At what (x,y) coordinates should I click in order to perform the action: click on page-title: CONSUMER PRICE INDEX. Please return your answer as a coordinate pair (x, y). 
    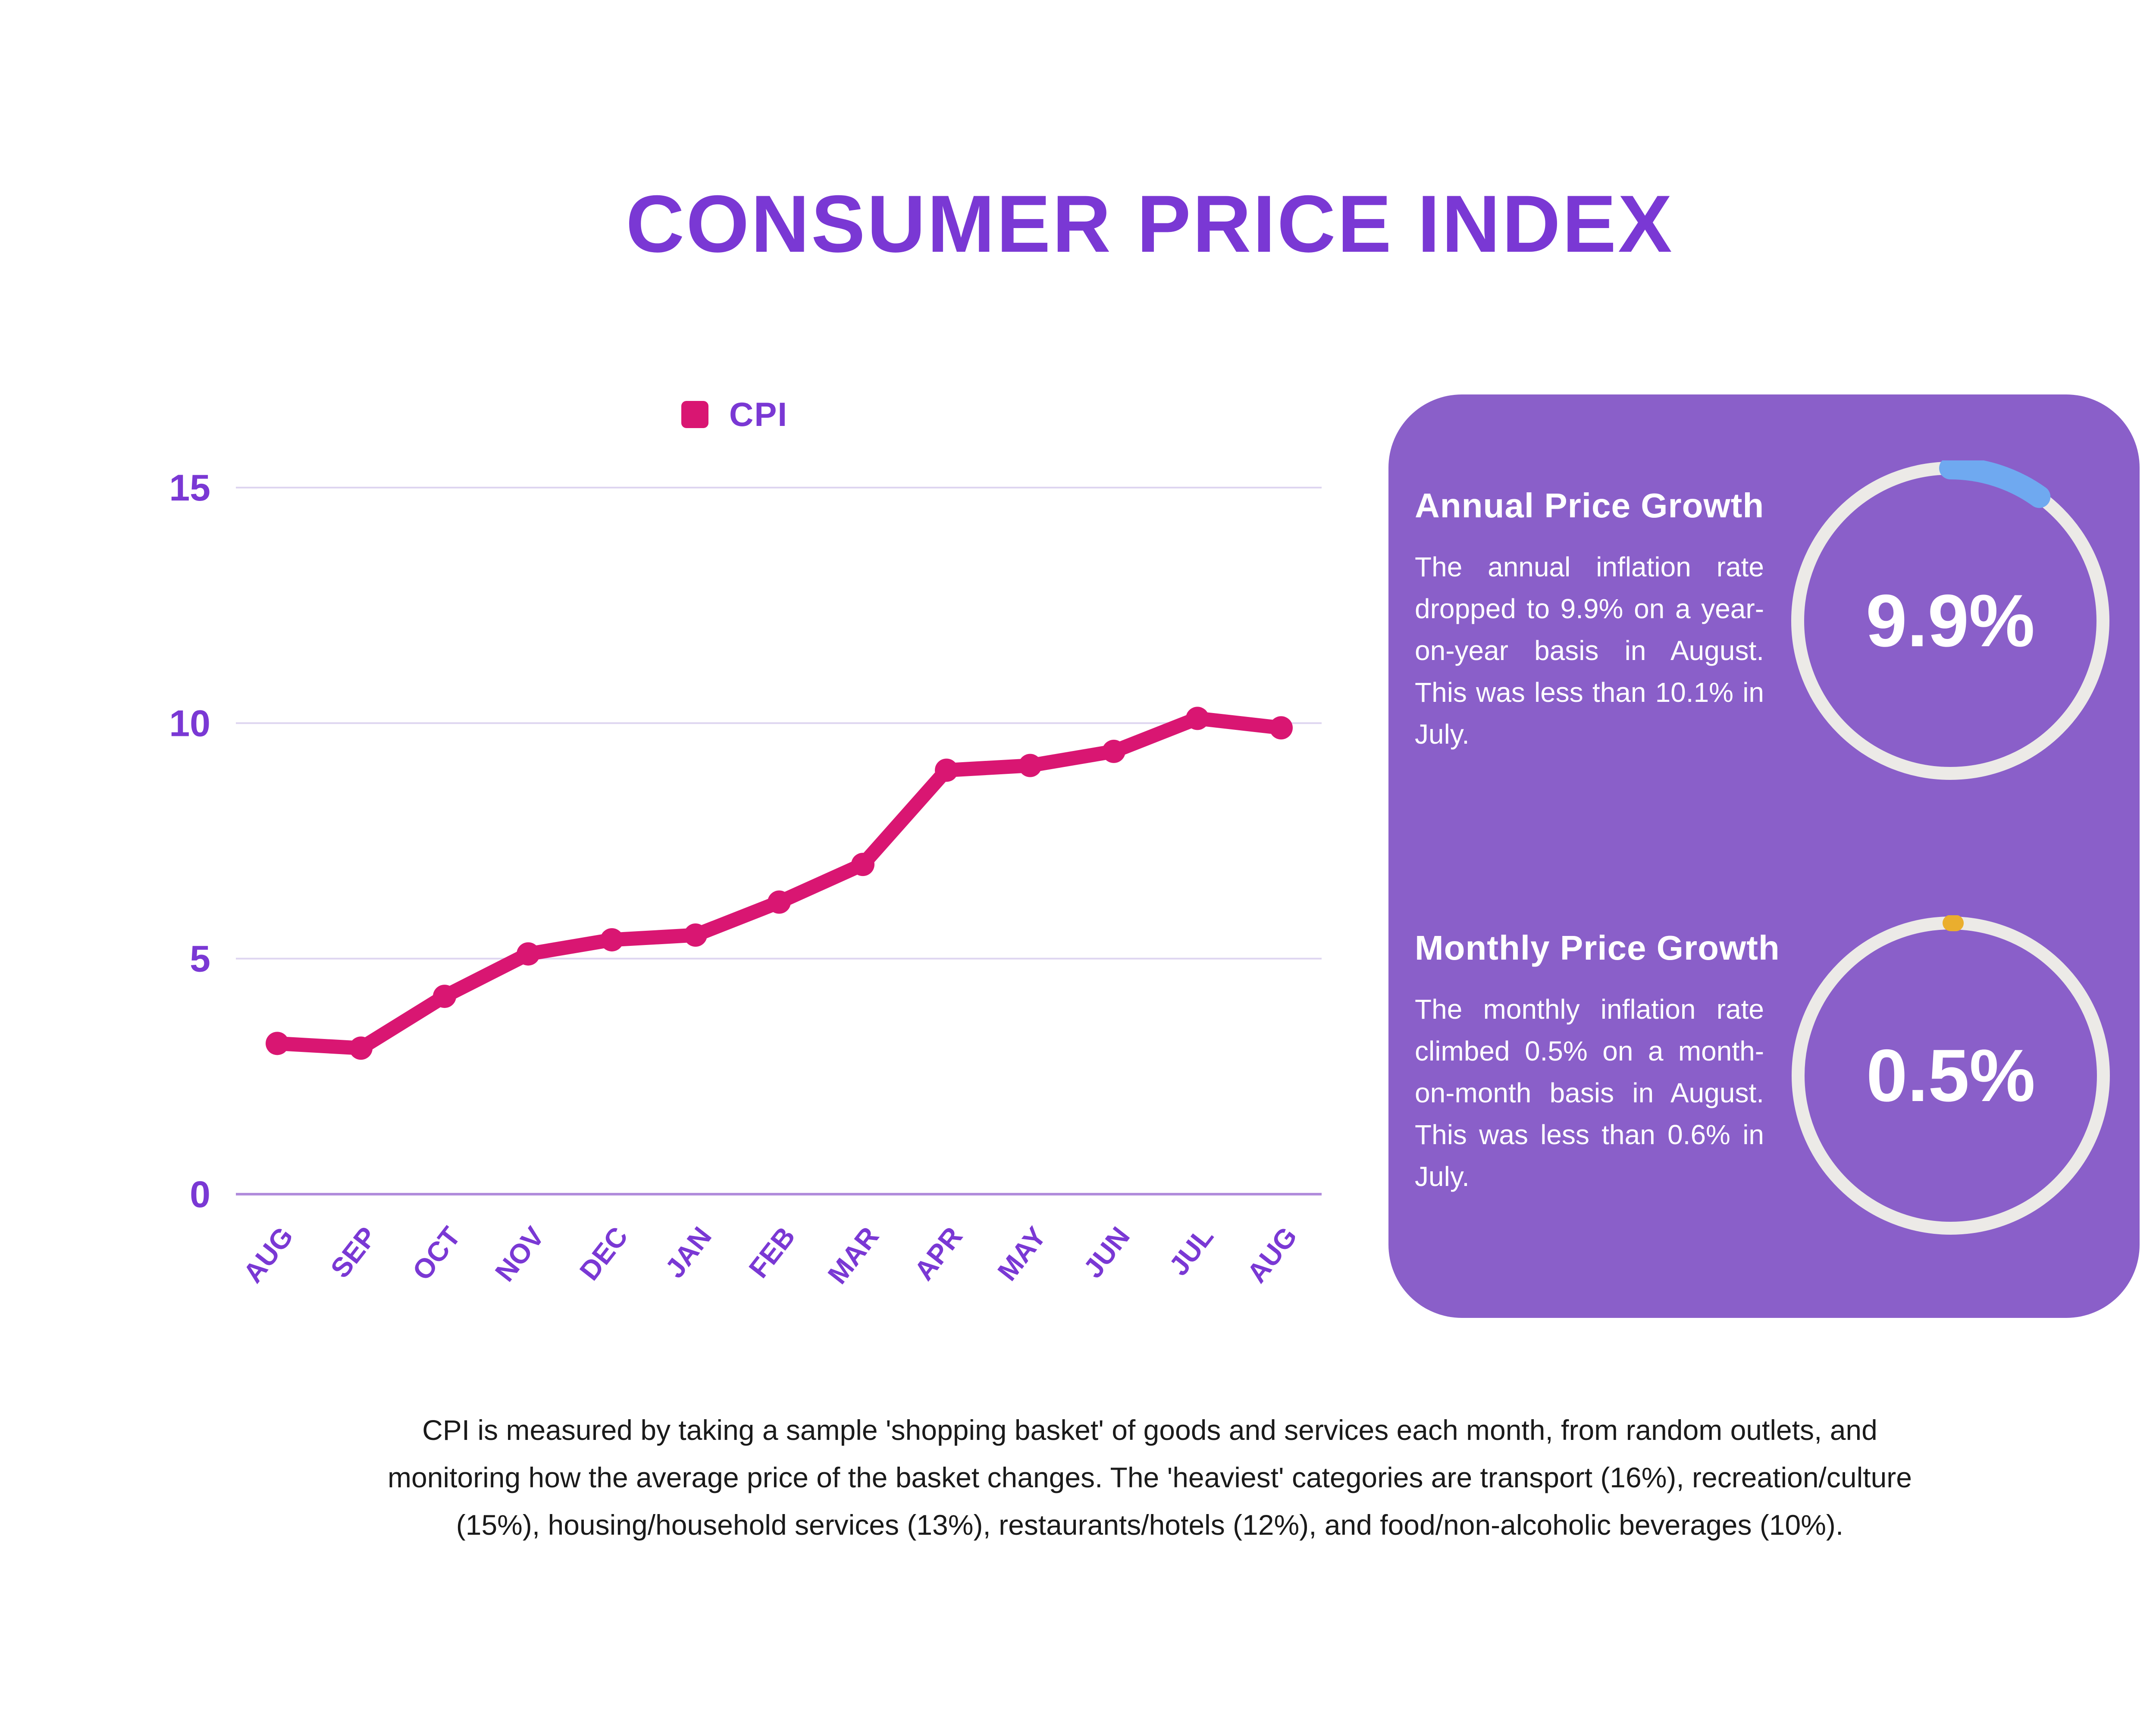
    Looking at the image, I should click on (1150, 224).